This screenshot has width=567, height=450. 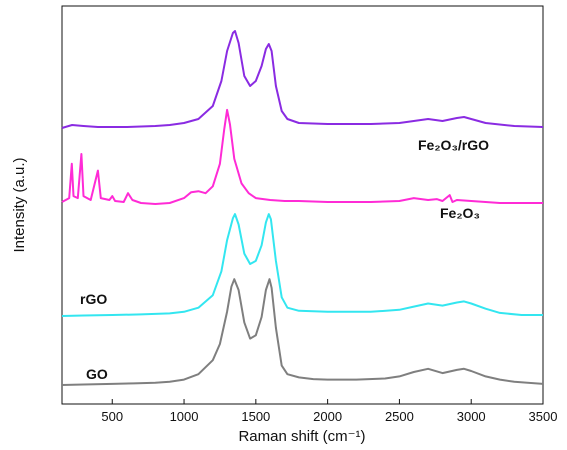 What do you see at coordinates (471, 416) in the screenshot?
I see `x-tick-label-5: 3000` at bounding box center [471, 416].